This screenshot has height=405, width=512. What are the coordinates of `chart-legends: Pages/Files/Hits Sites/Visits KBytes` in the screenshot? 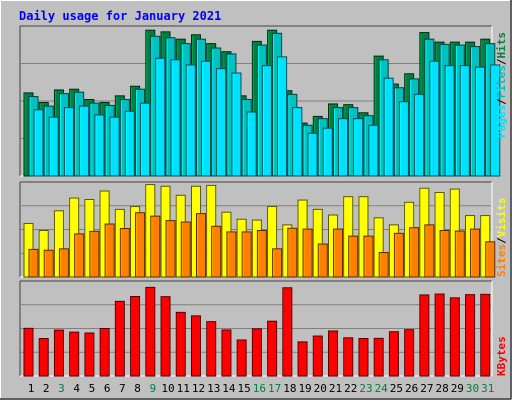 It's located at (501, 204).